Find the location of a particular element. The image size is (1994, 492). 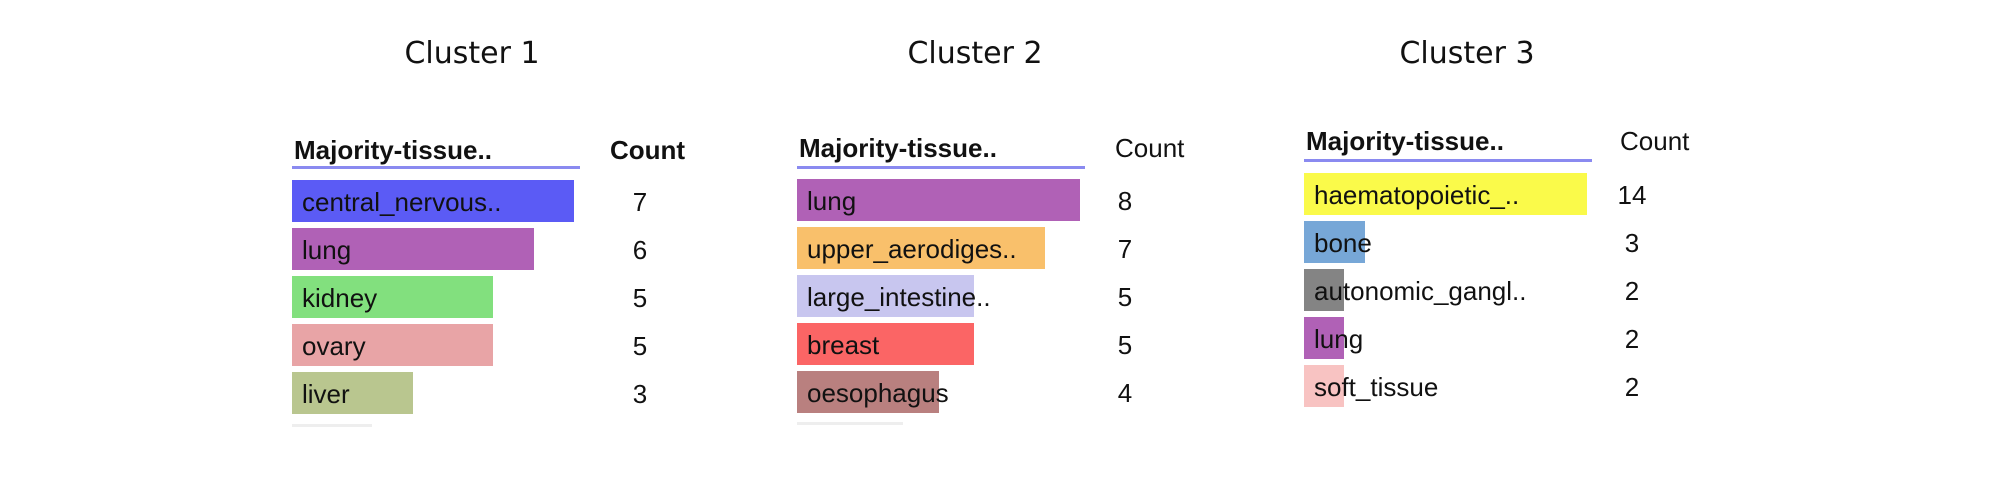

table-row: lung 2 is located at coordinates (1492, 339).